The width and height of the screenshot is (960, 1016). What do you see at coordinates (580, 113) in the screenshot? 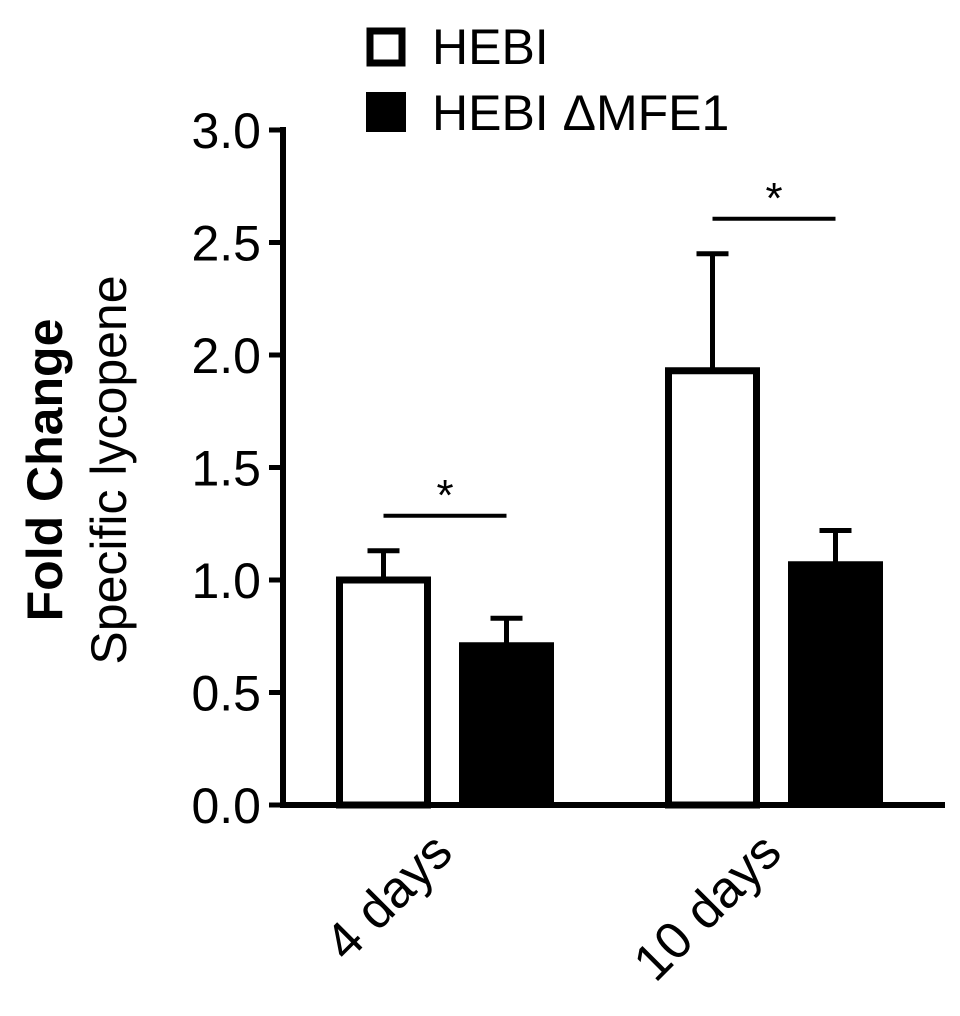
I see `legend-label-hebi-dmfe1: HEBI ΔMFE1` at bounding box center [580, 113].